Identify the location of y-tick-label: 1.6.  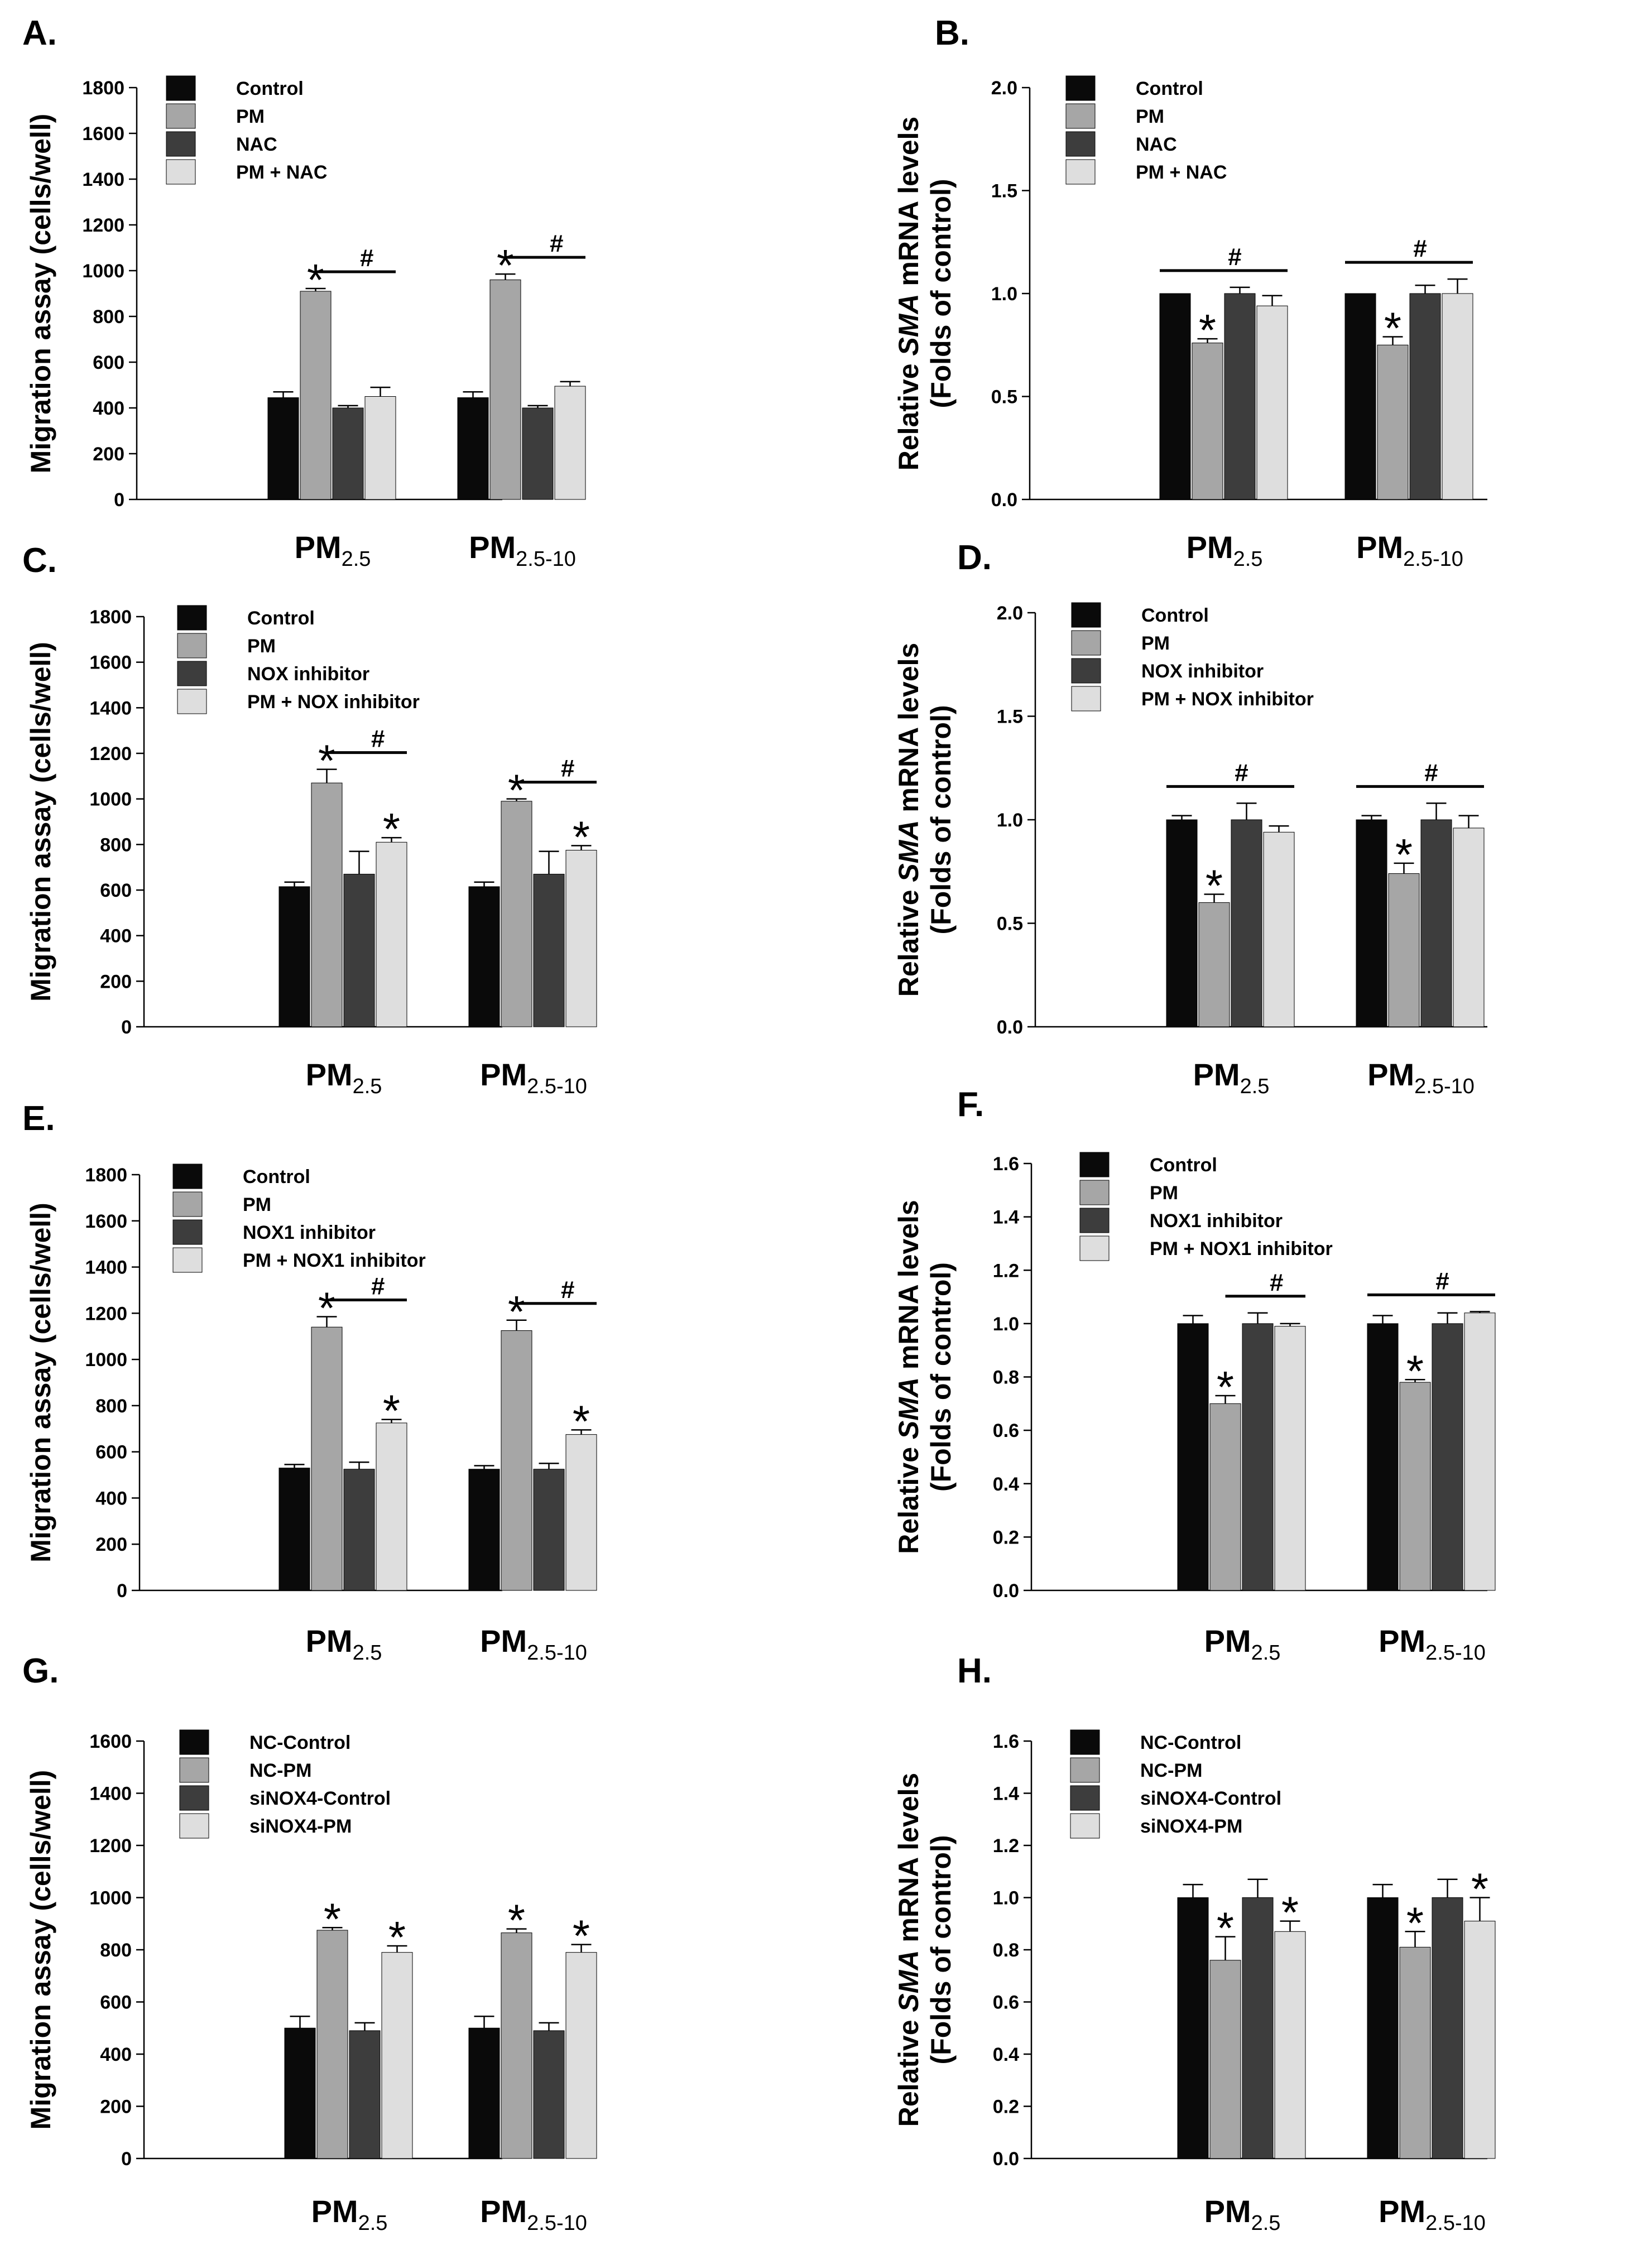
(1006, 1164).